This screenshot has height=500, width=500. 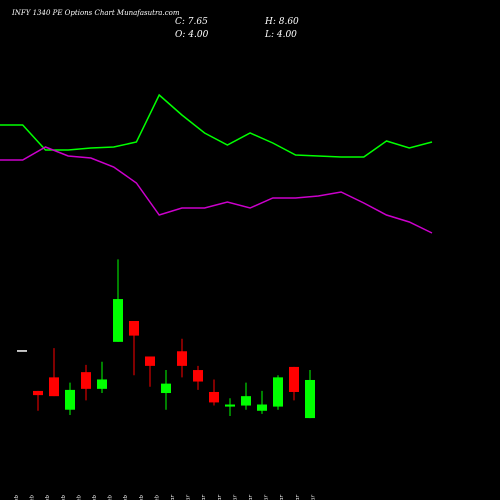 What do you see at coordinates (280, 35) in the screenshot?
I see `readout: L: 4.00` at bounding box center [280, 35].